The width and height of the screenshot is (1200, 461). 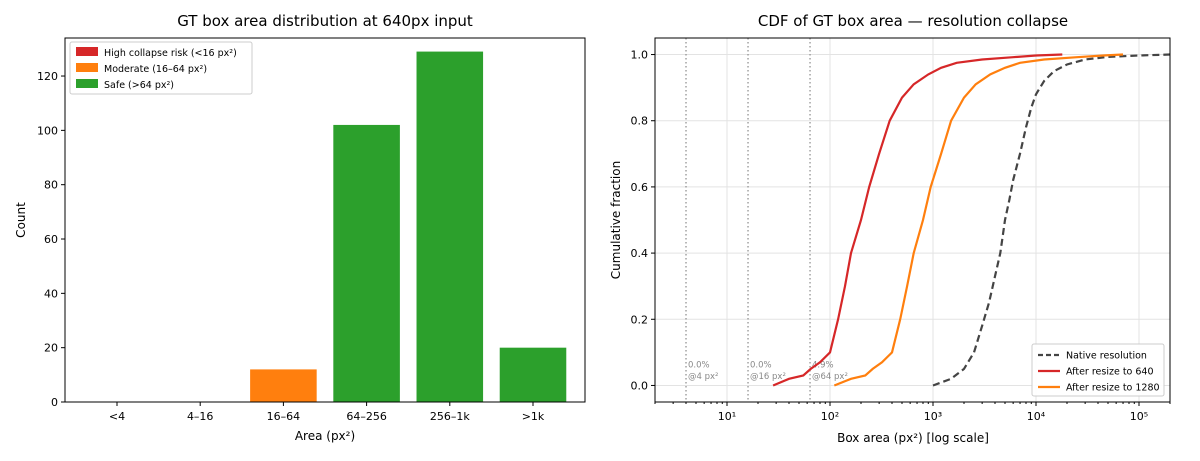 I want to click on cdf-chart-title: CDF of GT box area — resolution collapse, so click(x=913, y=21).